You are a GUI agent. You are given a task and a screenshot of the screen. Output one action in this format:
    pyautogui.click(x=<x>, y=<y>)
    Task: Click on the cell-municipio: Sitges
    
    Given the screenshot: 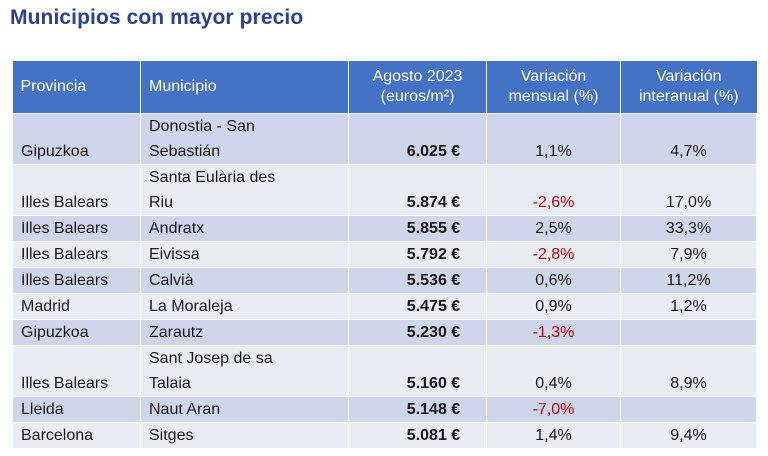 What is the action you would take?
    pyautogui.click(x=244, y=435)
    